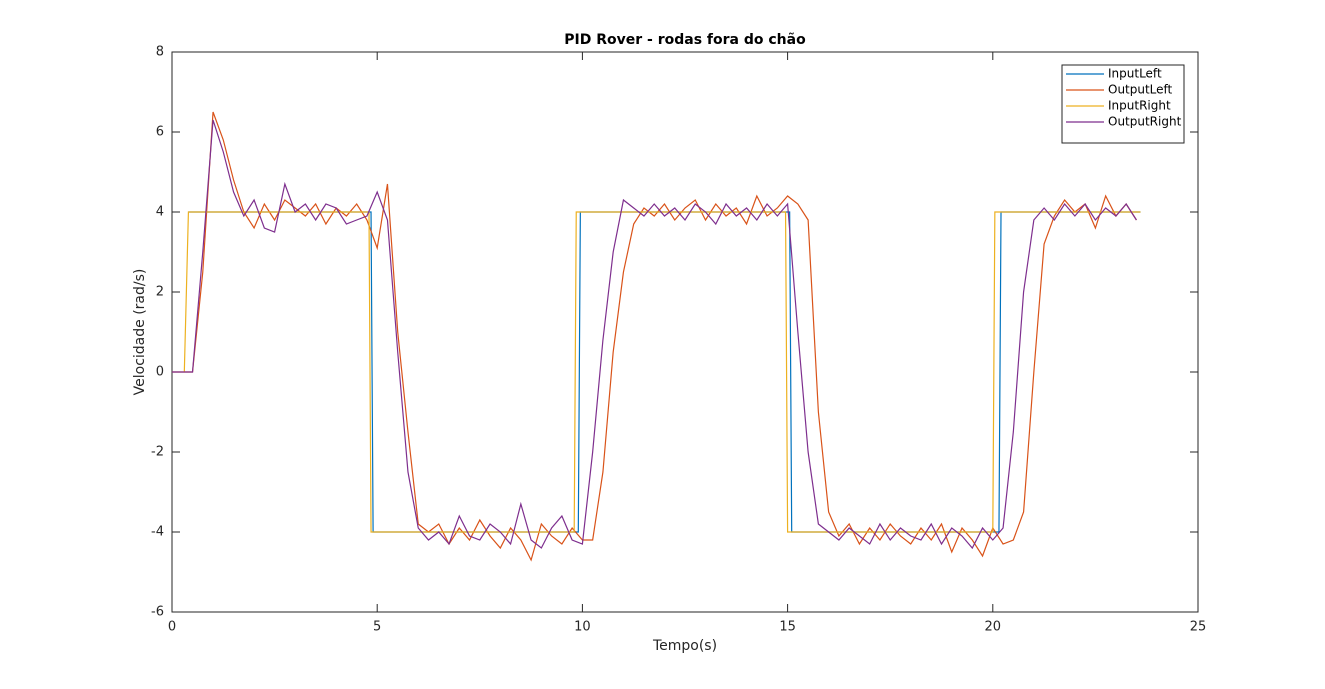  Describe the element at coordinates (140, 332) in the screenshot. I see `y-axis-label: Velocidade (rad/s)` at that location.